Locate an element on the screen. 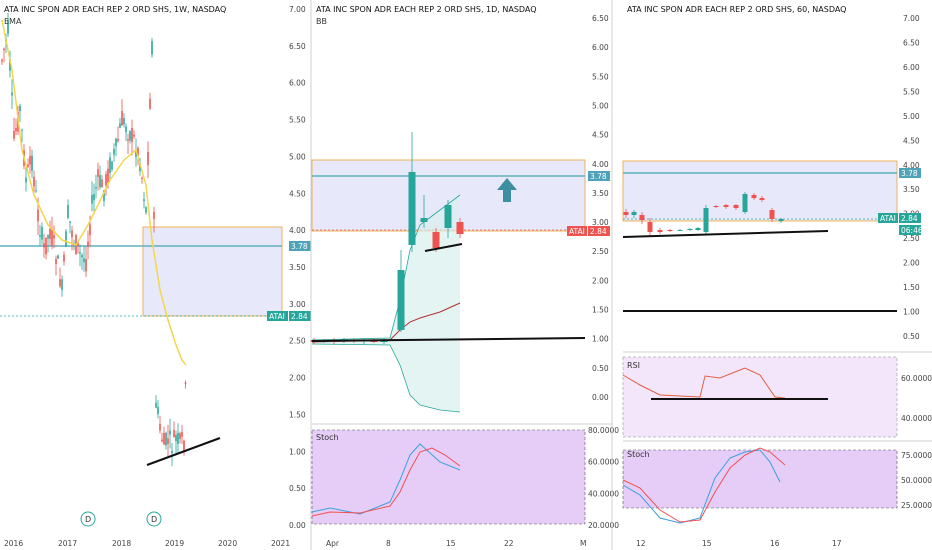  stoch-k is located at coordinates (701, 486).